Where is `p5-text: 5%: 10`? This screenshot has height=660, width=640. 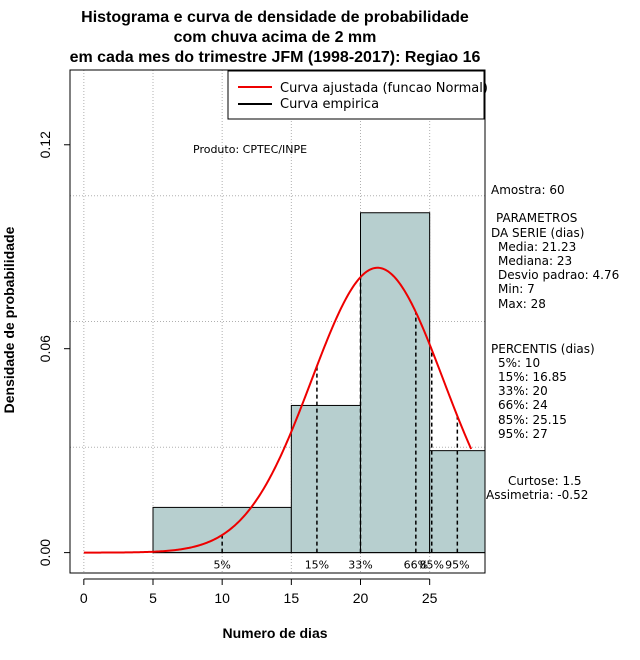 p5-text: 5%: 10 is located at coordinates (519, 363).